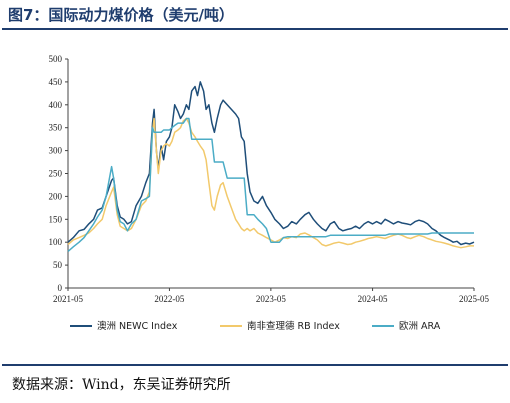  Describe the element at coordinates (58, 265) in the screenshot. I see `y-tick-label: 50` at that location.